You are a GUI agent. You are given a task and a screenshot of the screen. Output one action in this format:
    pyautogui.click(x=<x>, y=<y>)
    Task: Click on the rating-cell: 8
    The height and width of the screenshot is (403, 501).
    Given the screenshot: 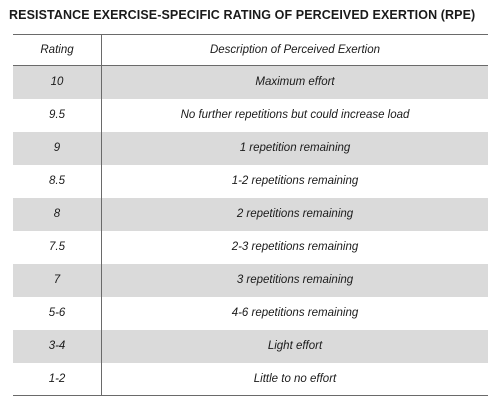 What is the action you would take?
    pyautogui.click(x=57, y=214)
    